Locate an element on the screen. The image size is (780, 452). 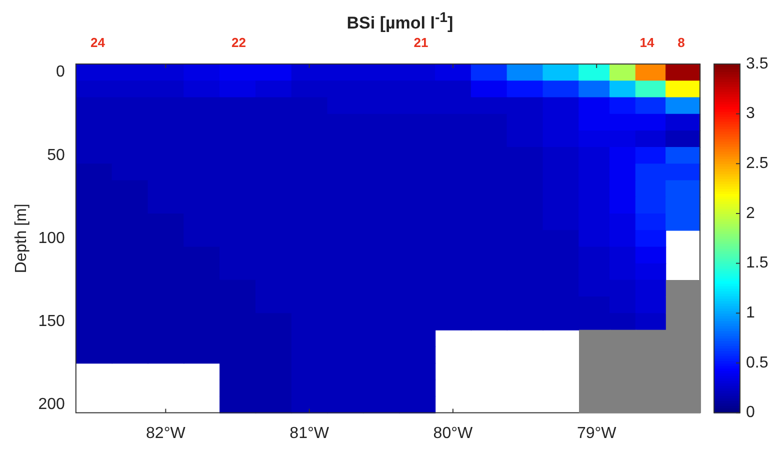
chart-title: BSi [µmol l$^{-1}$] is located at coordinates (400, 22).